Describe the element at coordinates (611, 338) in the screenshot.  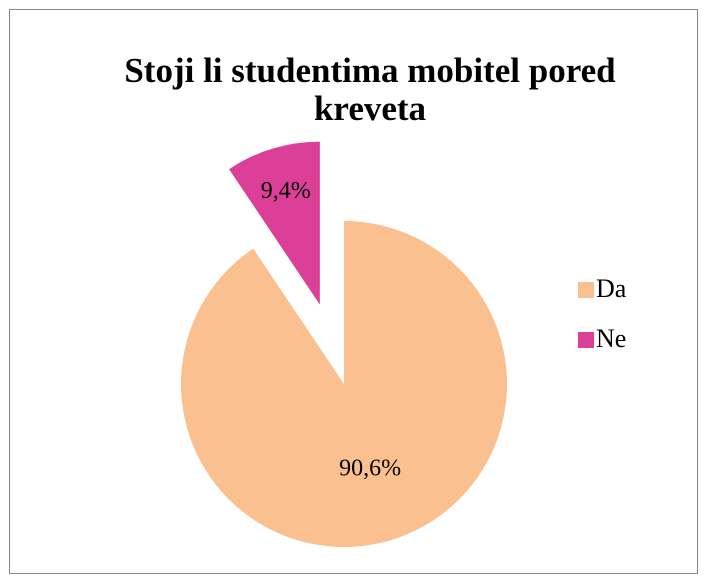
I see `legend-label: Ne` at that location.